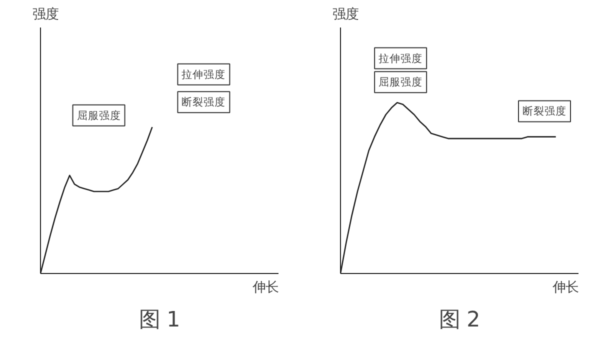 This screenshot has width=600, height=337. I want to click on text: 断裂强度, so click(204, 102).